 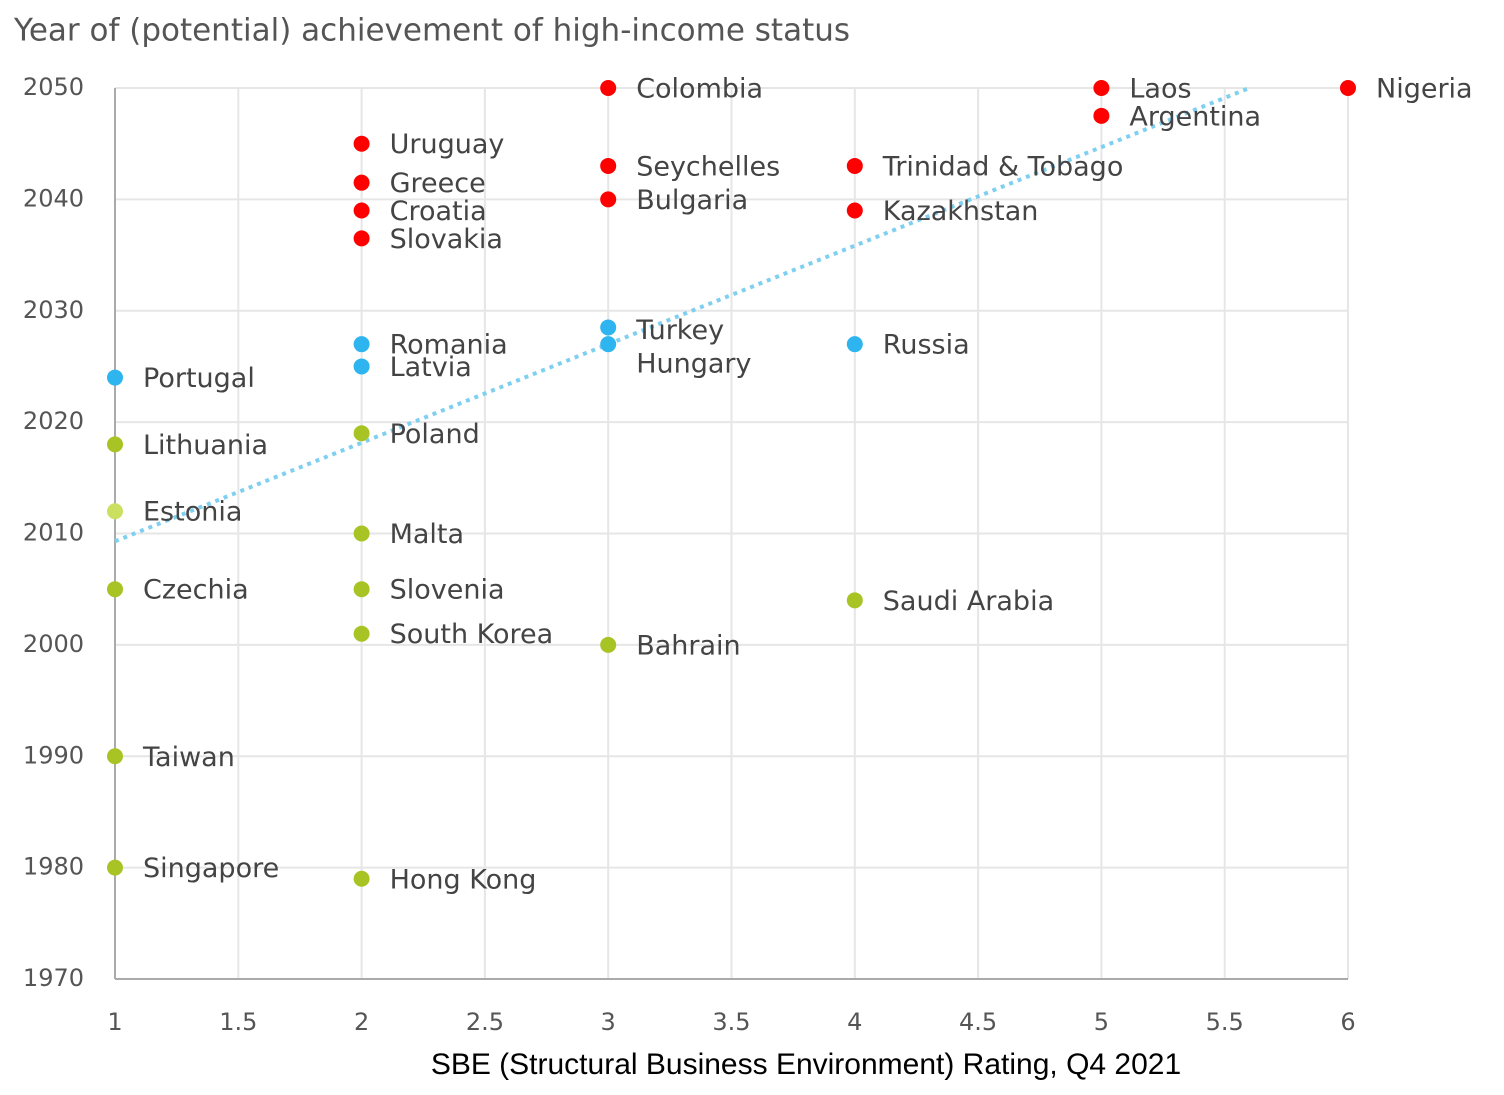 I want to click on y-tick-label: 1970, so click(x=53, y=978).